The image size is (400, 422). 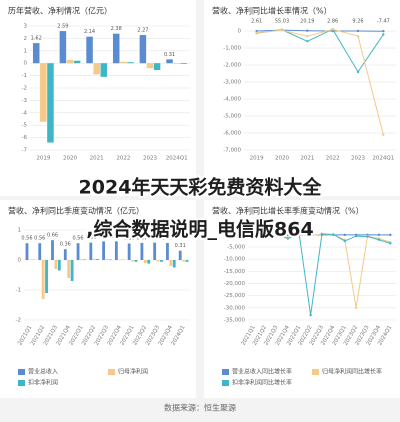 What do you see at coordinates (288, 211) in the screenshot?
I see `chart-title: 营收、净利同比增长率季度变动情况（%）` at bounding box center [288, 211].